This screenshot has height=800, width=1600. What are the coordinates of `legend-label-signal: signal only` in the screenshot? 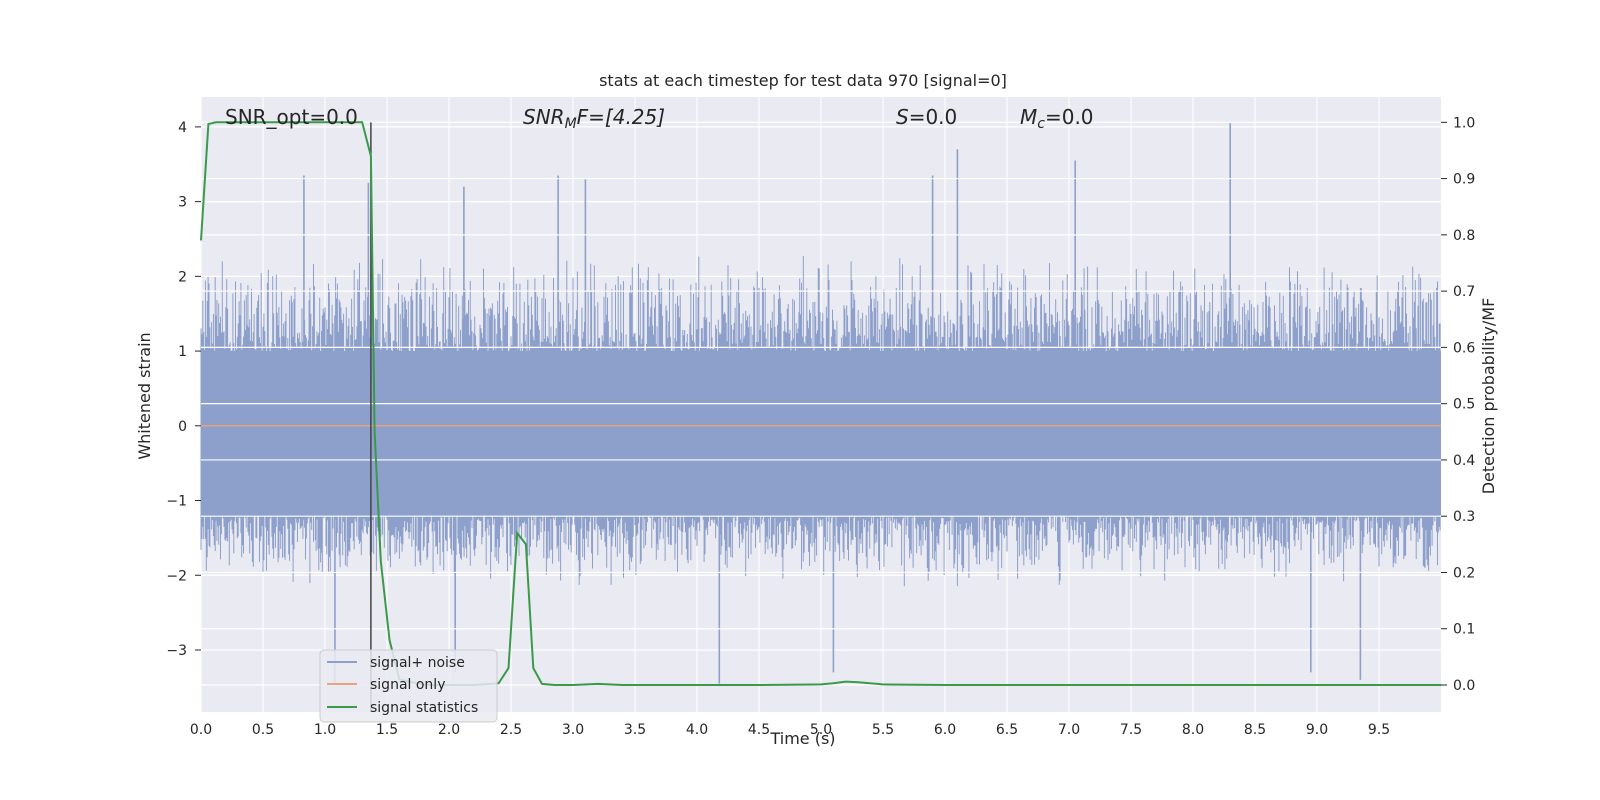 It's located at (407, 685).